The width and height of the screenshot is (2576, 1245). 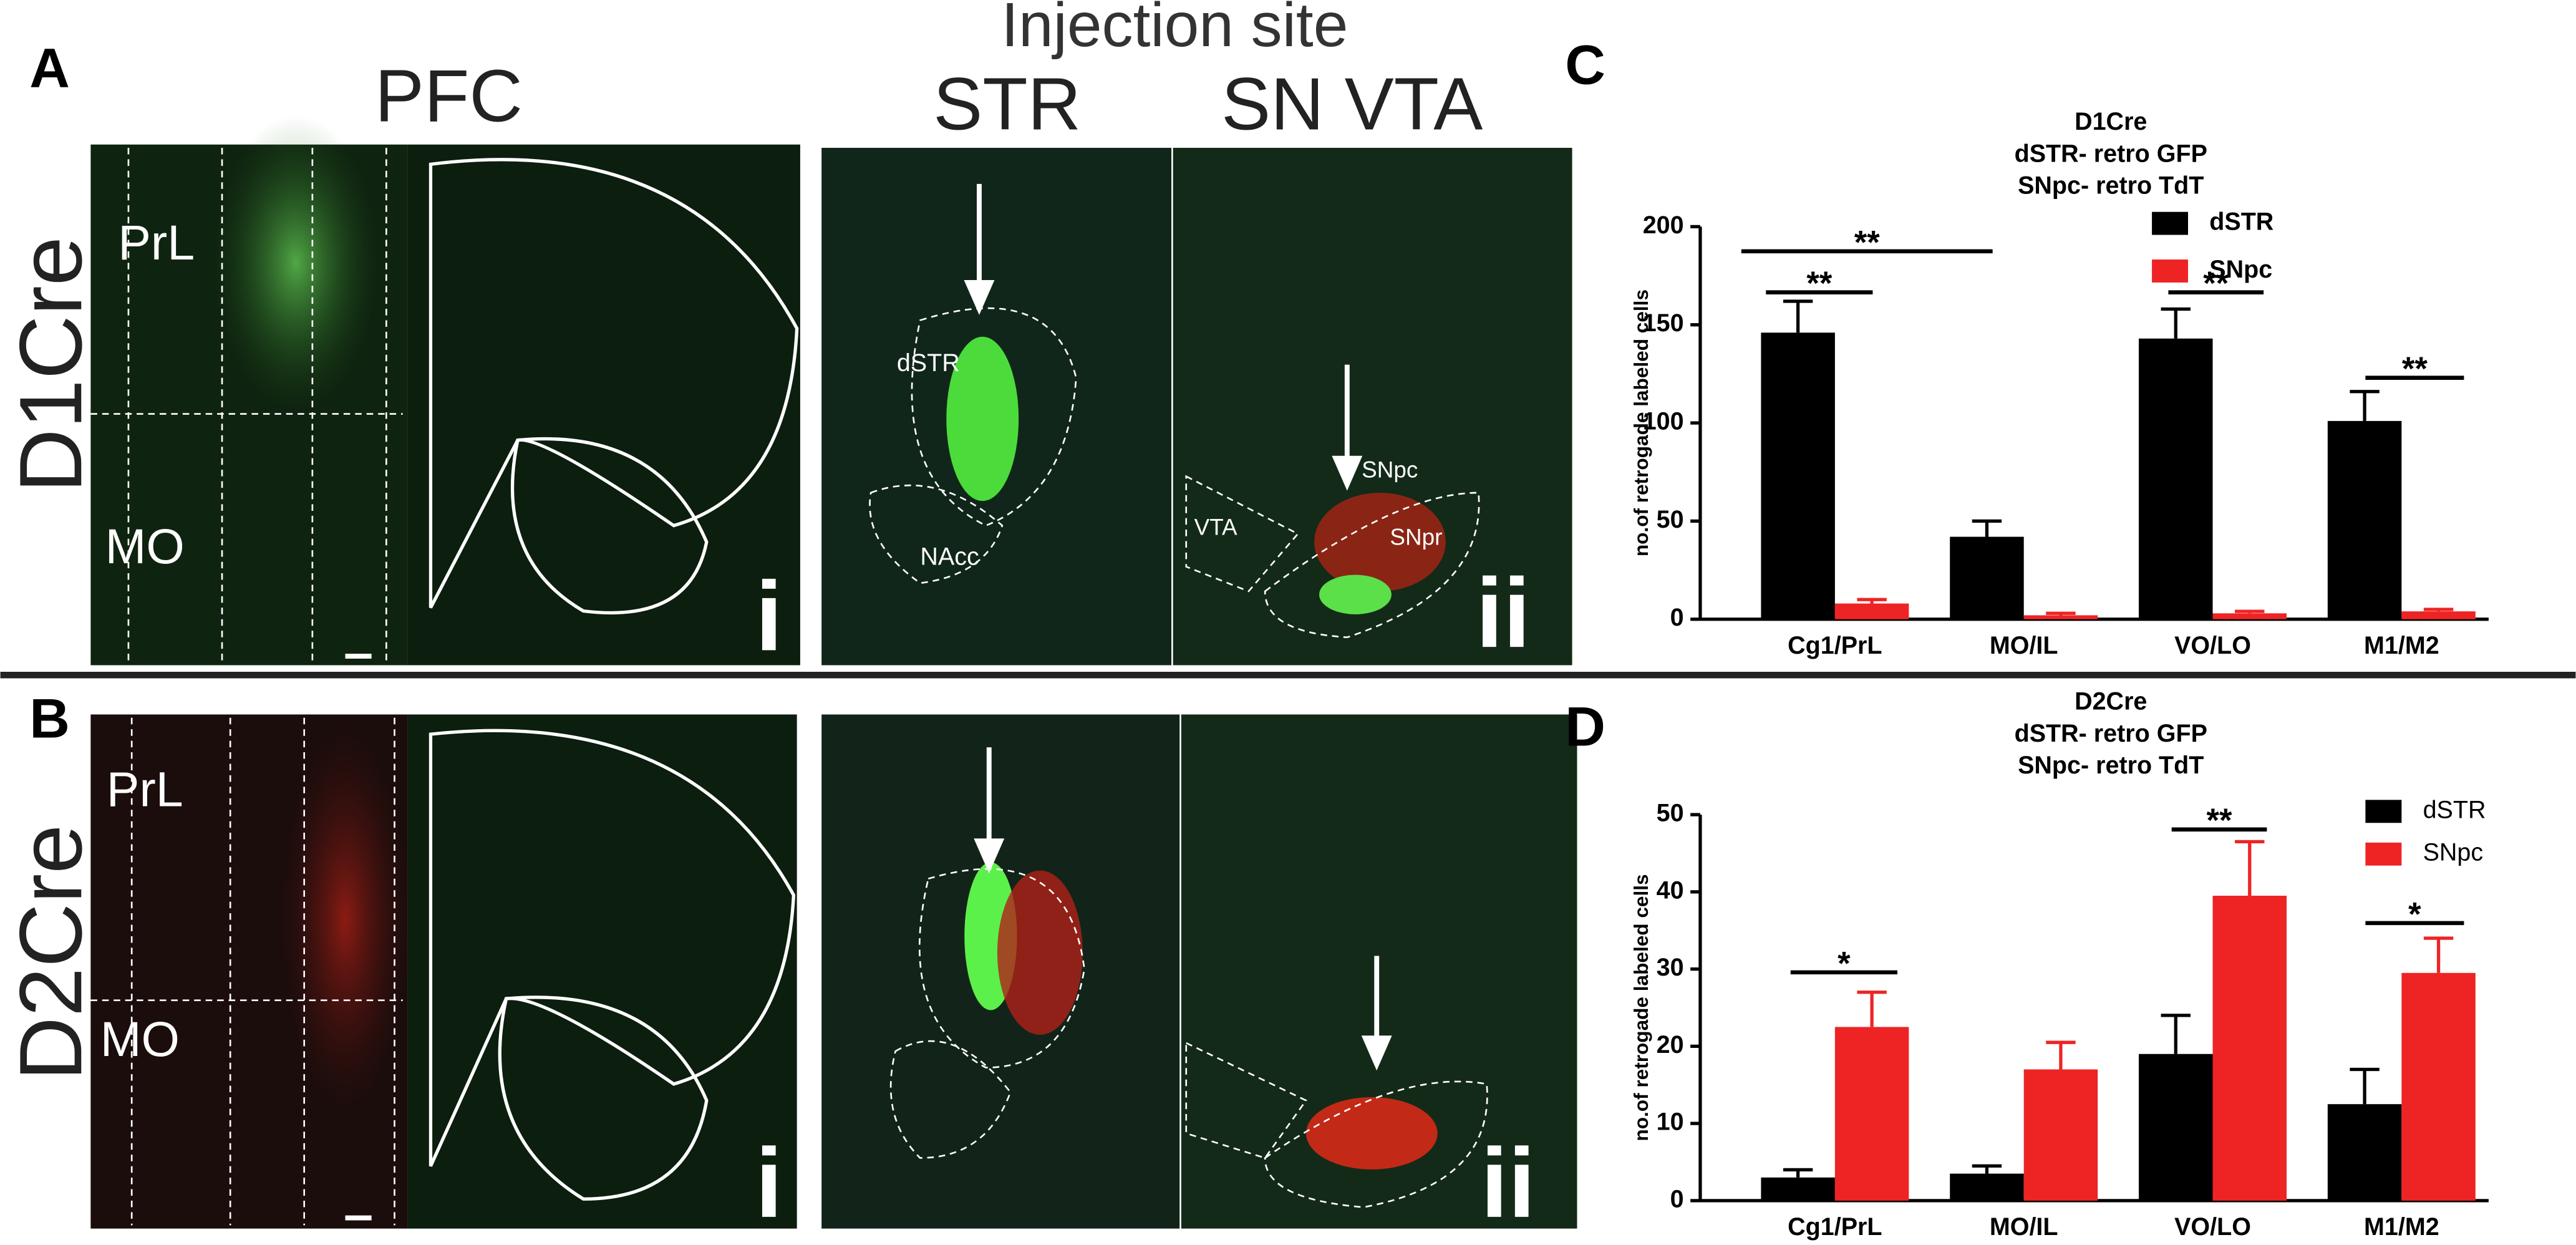 I want to click on image-label: dSTR, so click(x=928, y=363).